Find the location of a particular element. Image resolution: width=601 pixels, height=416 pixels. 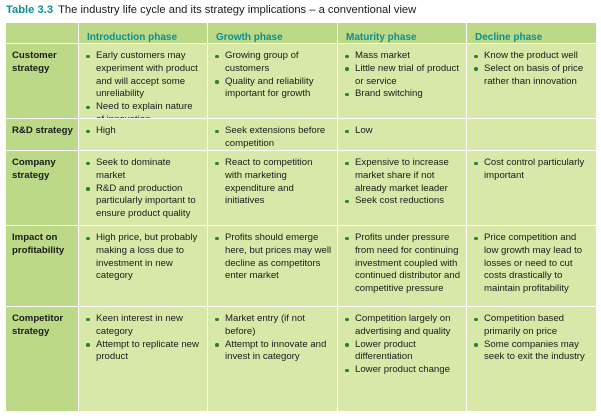

bullet-item: Seek to dominate market is located at coordinates (143, 170).